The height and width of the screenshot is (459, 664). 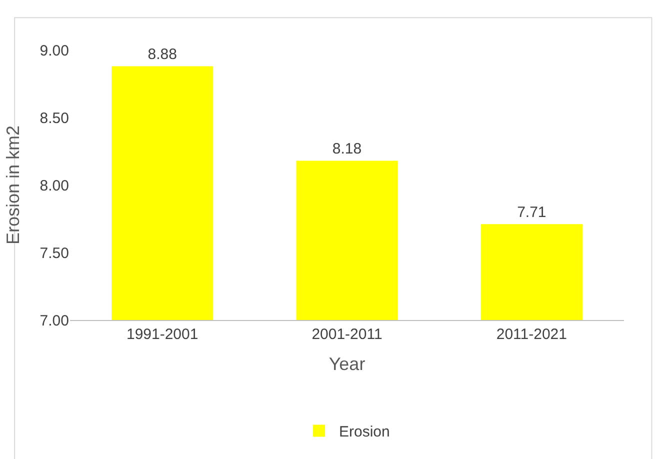 What do you see at coordinates (12, 185) in the screenshot?
I see `y-axis-title: Erosion in km2` at bounding box center [12, 185].